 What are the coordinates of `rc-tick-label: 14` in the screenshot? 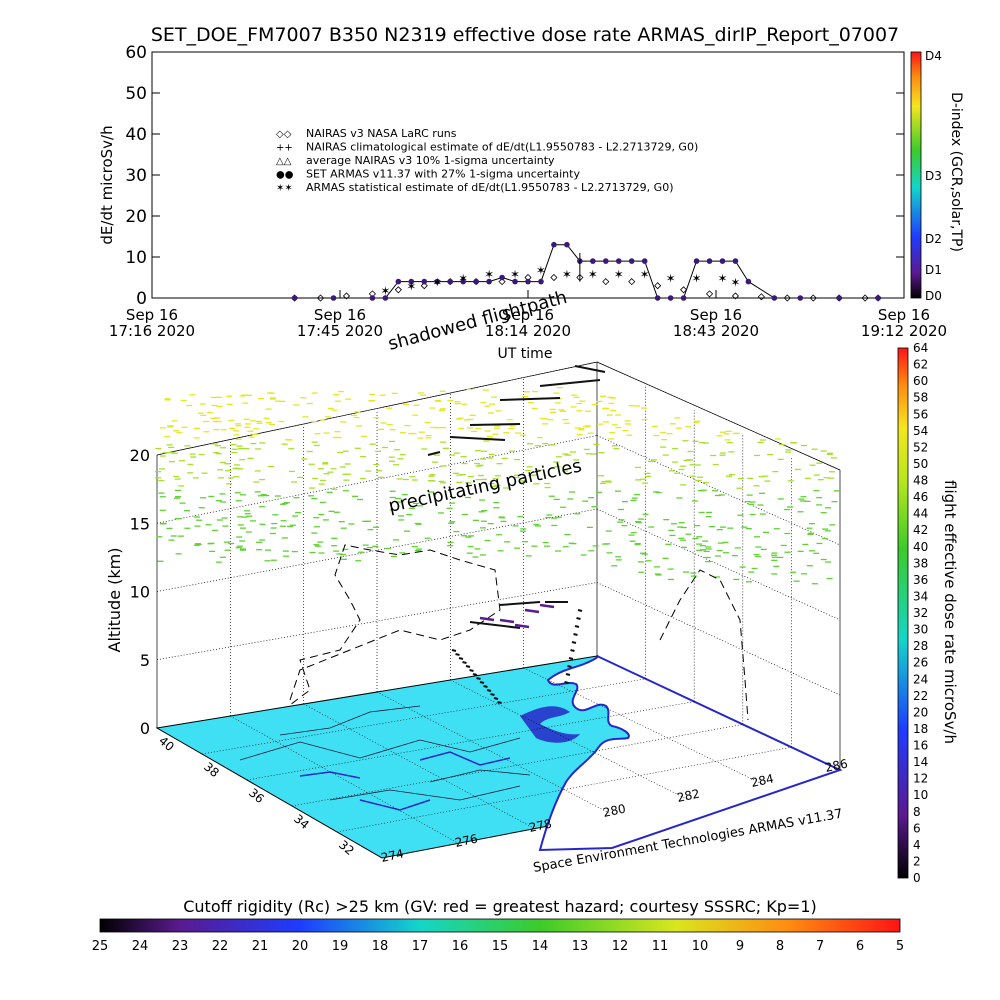 It's located at (540, 946).